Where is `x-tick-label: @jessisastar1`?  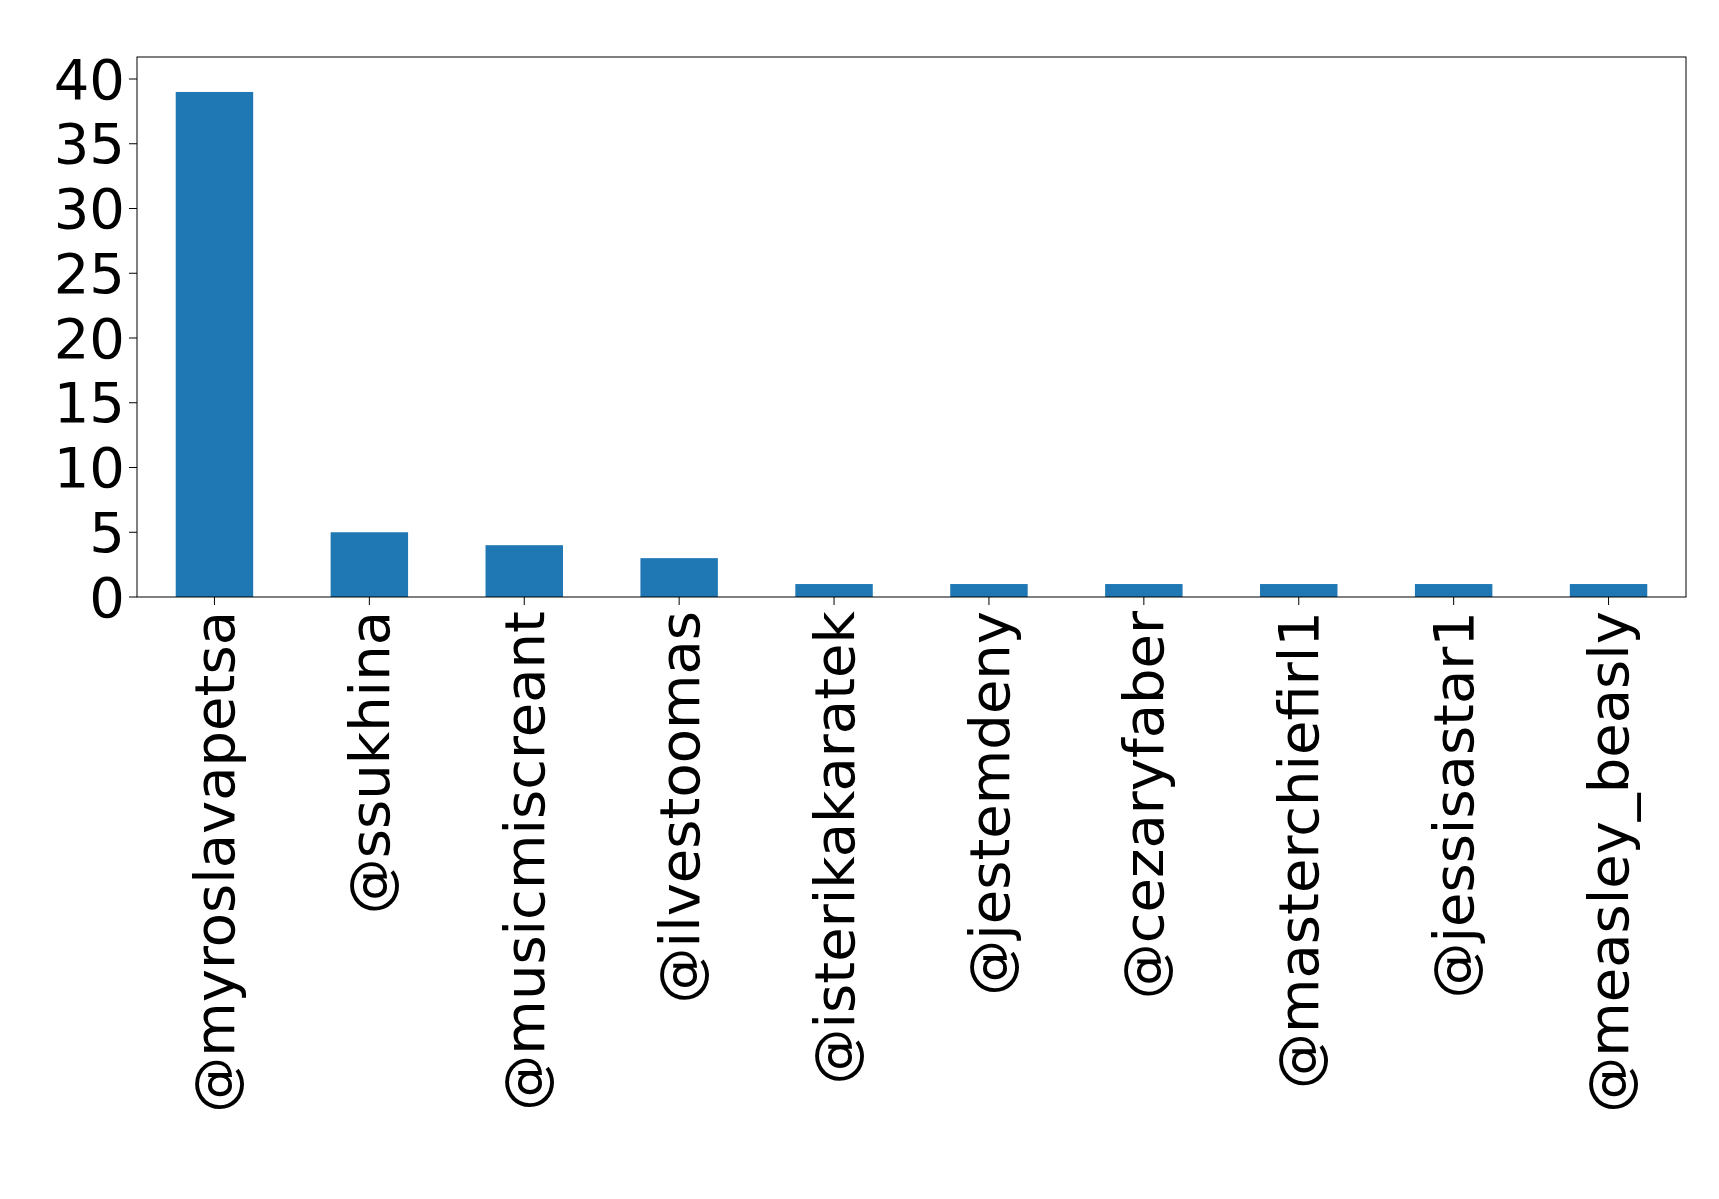 x-tick-label: @jessisastar1 is located at coordinates (1454, 805).